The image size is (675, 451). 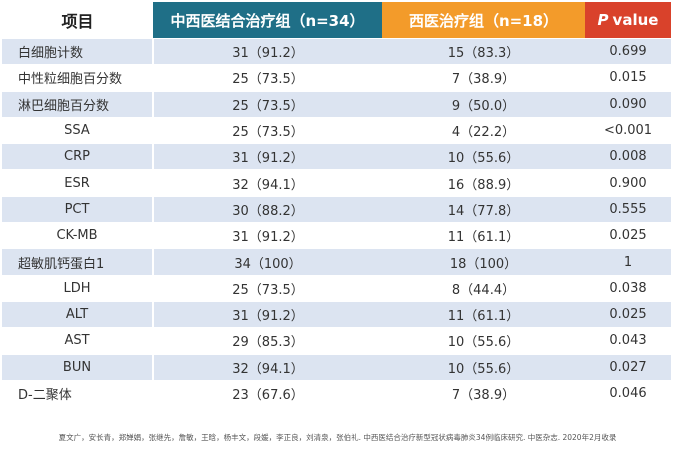 I want to click on p-value: 0.008, so click(x=628, y=156).